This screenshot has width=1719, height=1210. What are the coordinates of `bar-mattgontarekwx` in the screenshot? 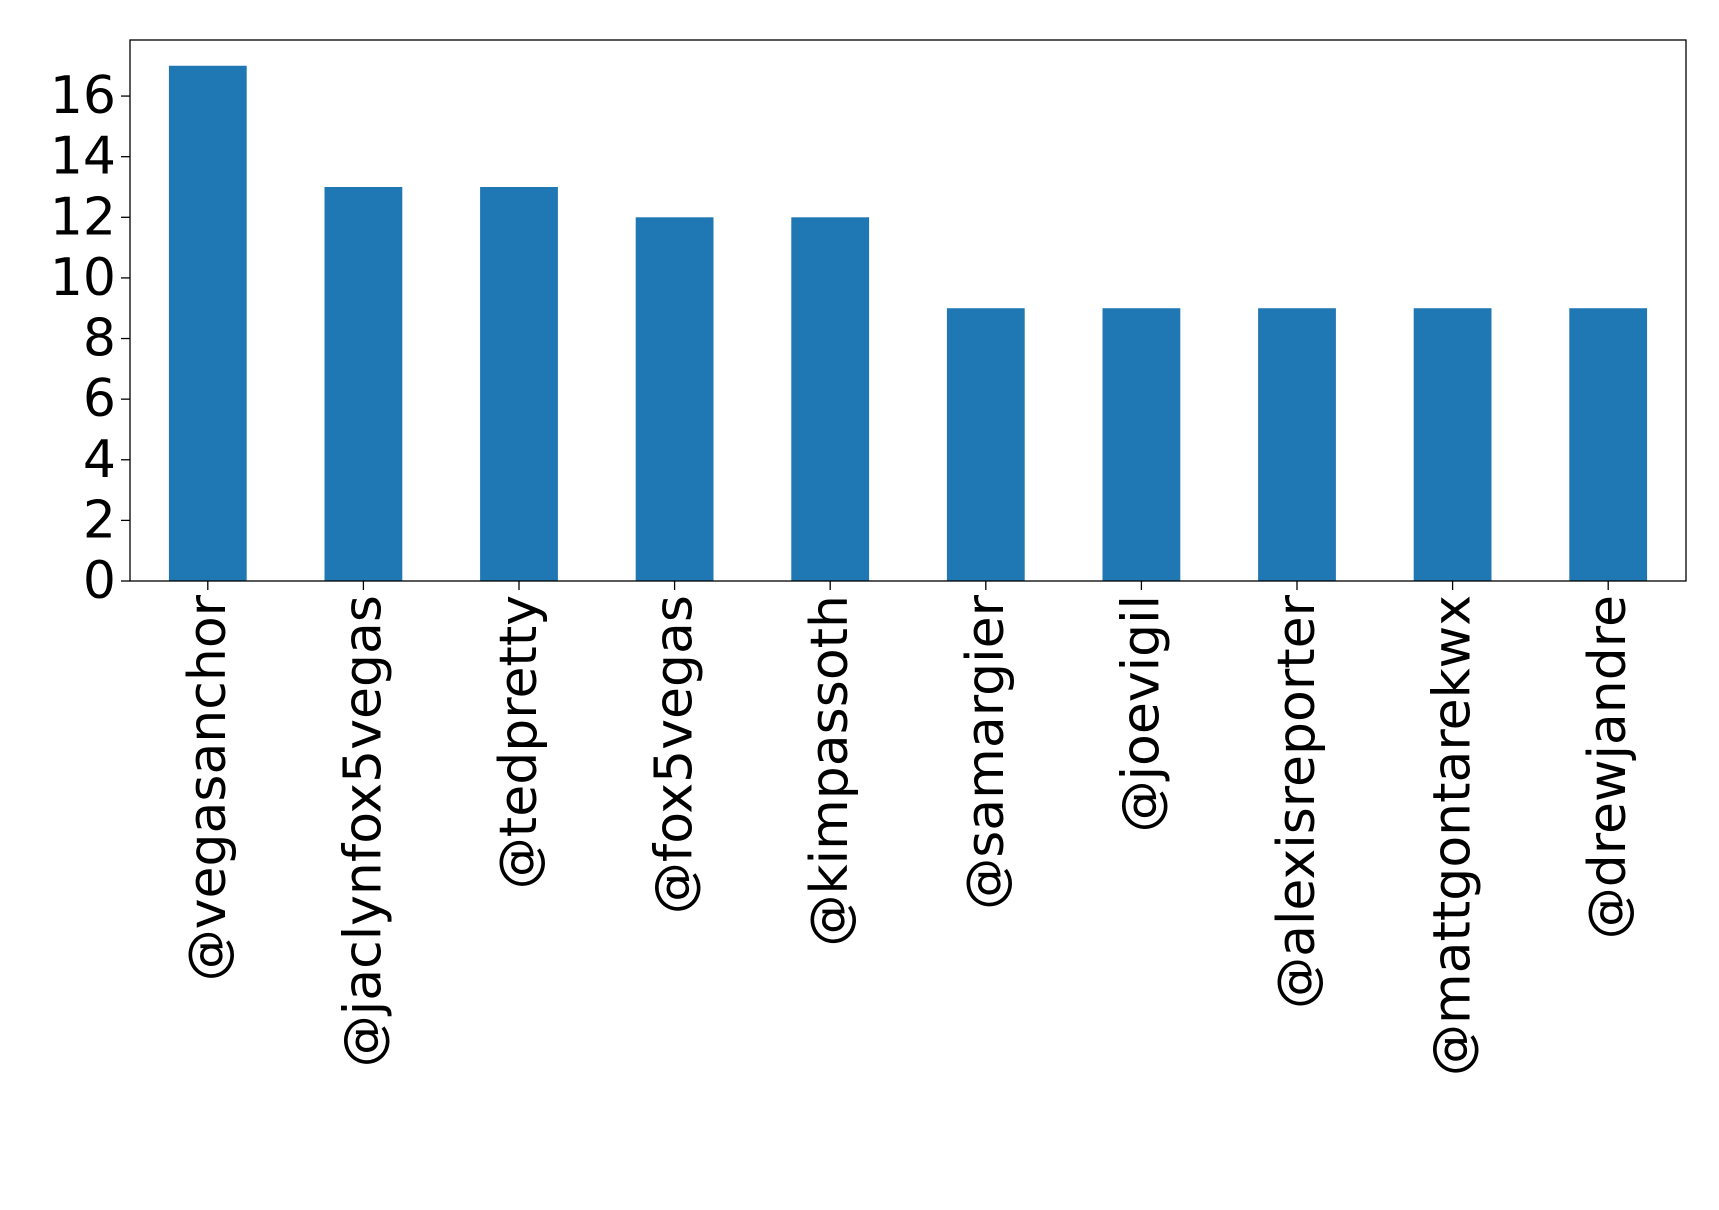 It's located at (1452, 444).